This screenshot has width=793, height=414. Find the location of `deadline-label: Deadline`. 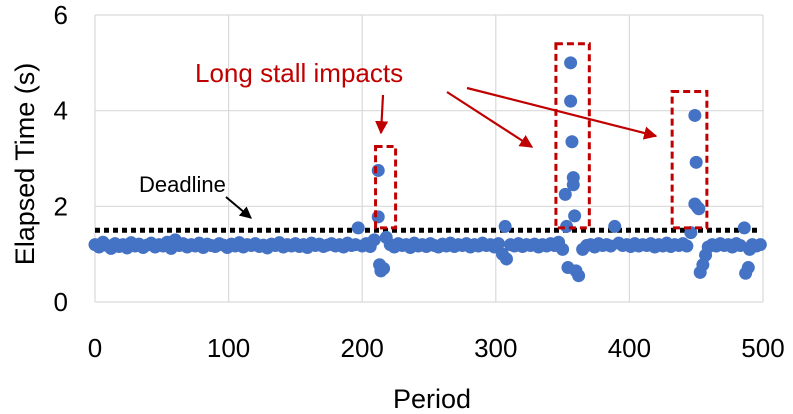

deadline-label: Deadline is located at coordinates (182, 184).